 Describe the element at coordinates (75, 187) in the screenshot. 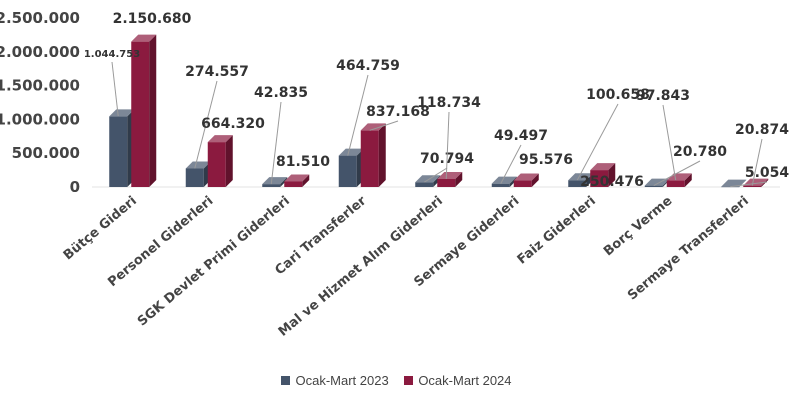

I see `y-axis-tick-label: 0` at that location.